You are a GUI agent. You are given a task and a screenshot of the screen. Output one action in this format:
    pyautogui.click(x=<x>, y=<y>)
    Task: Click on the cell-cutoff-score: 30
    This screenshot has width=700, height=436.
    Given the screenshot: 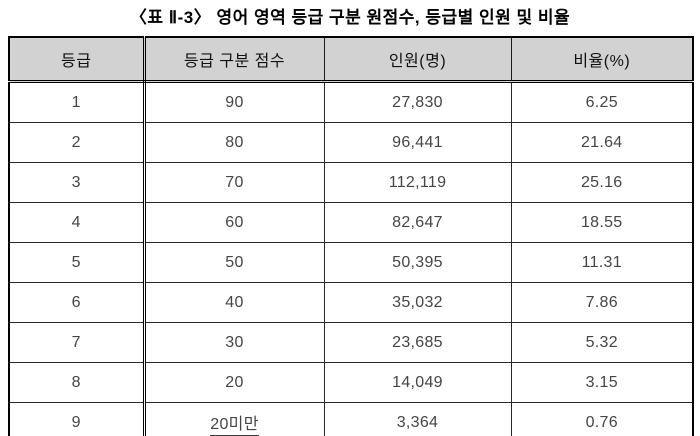 What is the action you would take?
    pyautogui.click(x=234, y=342)
    